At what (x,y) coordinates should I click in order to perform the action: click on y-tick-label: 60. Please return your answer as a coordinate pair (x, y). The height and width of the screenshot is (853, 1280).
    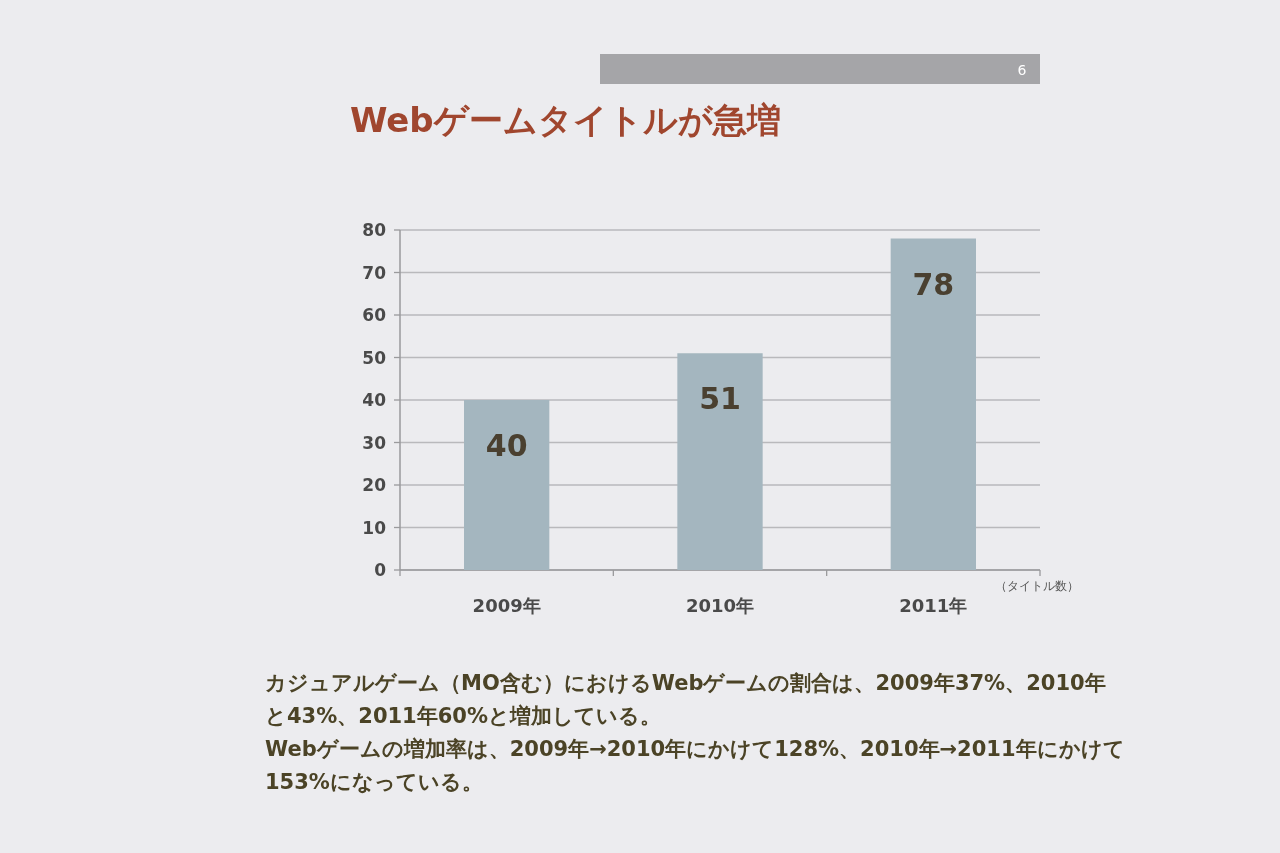
    Looking at the image, I should click on (374, 315).